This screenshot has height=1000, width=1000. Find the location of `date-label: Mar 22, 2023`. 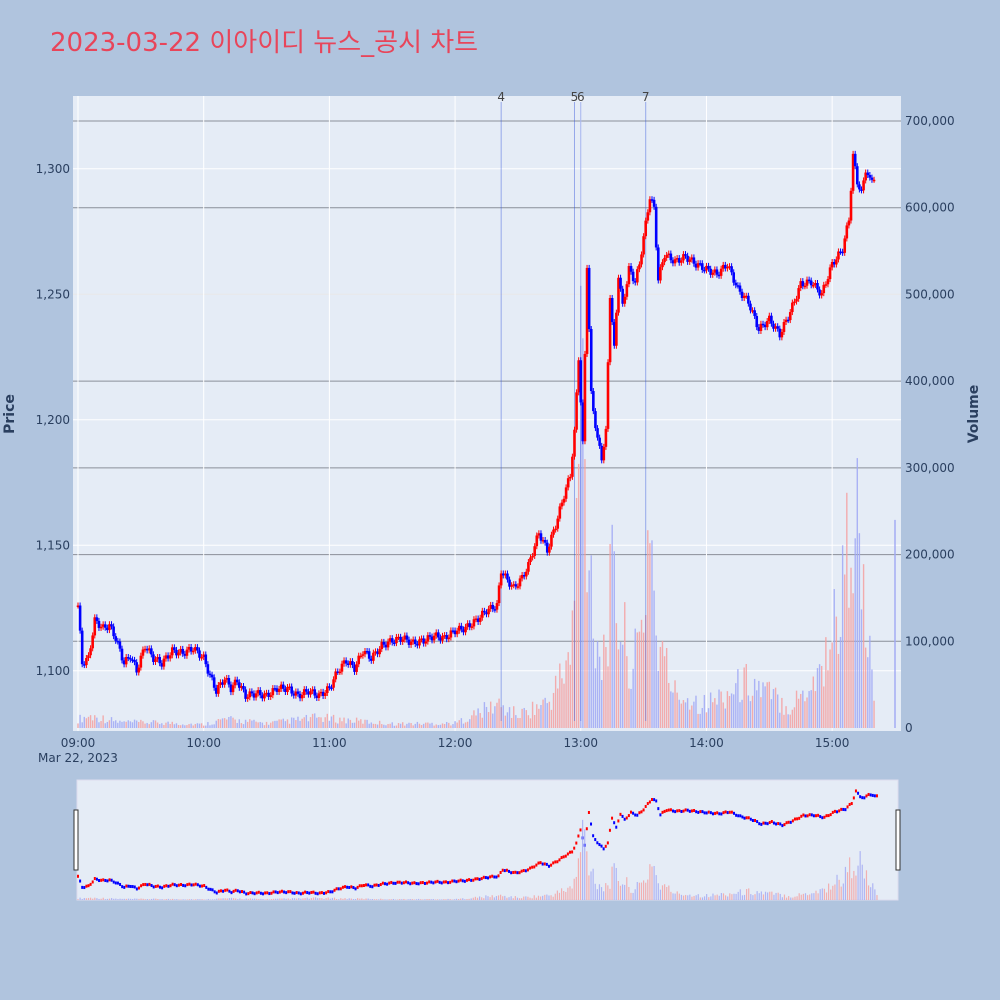

date-label: Mar 22, 2023 is located at coordinates (78, 758).